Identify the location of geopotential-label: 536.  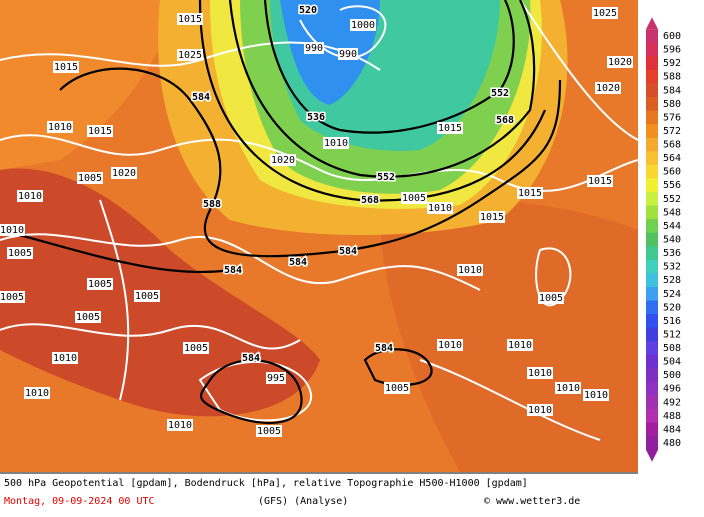
(316, 117).